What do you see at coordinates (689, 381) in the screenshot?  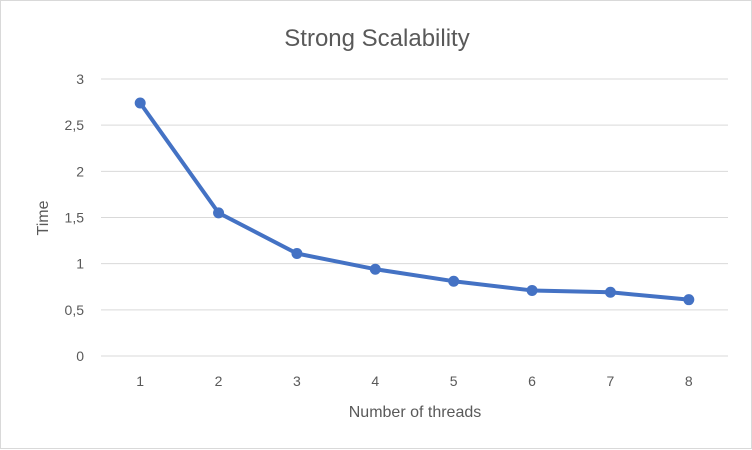 I see `x-tick-label: 8` at bounding box center [689, 381].